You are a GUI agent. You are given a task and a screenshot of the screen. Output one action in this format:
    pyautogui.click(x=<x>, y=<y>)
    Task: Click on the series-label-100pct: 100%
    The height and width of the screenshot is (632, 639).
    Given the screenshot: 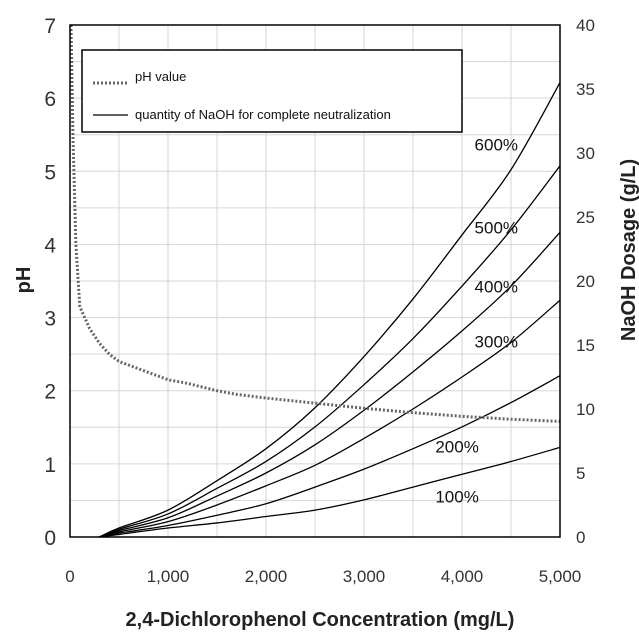 What is the action you would take?
    pyautogui.click(x=456, y=496)
    